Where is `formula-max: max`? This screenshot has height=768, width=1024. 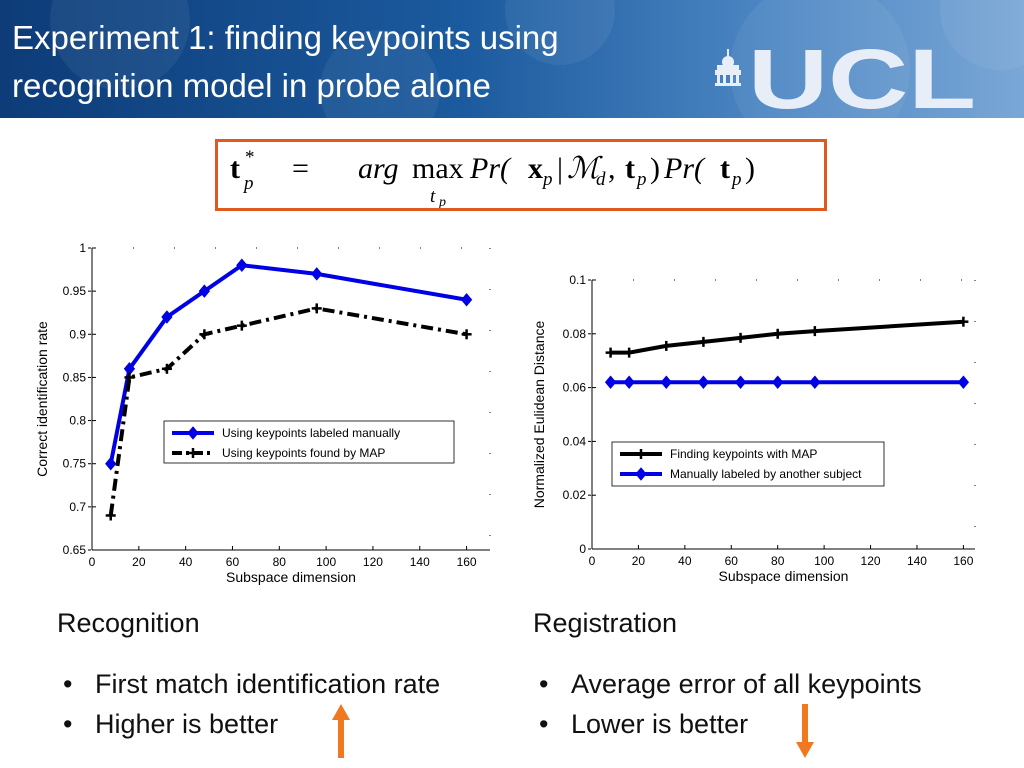
formula-max: max is located at coordinates (438, 168).